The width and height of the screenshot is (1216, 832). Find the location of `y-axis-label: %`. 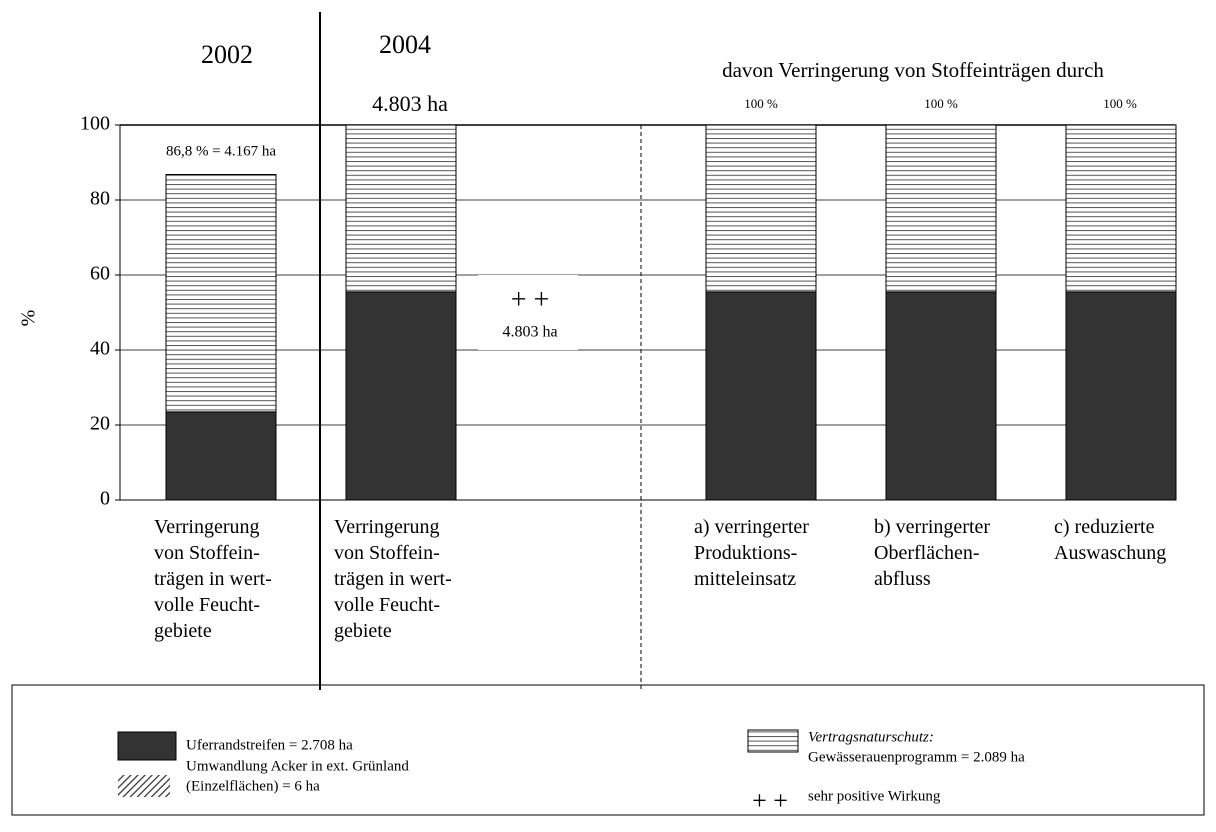

y-axis-label: % is located at coordinates (29, 318).